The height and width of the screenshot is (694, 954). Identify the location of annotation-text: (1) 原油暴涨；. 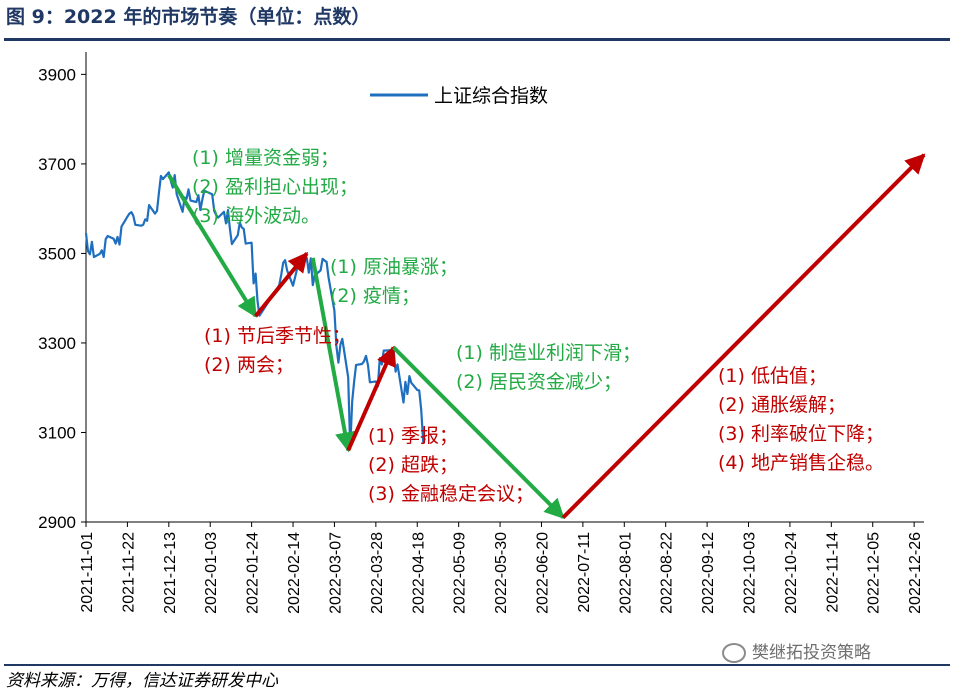
(394, 267).